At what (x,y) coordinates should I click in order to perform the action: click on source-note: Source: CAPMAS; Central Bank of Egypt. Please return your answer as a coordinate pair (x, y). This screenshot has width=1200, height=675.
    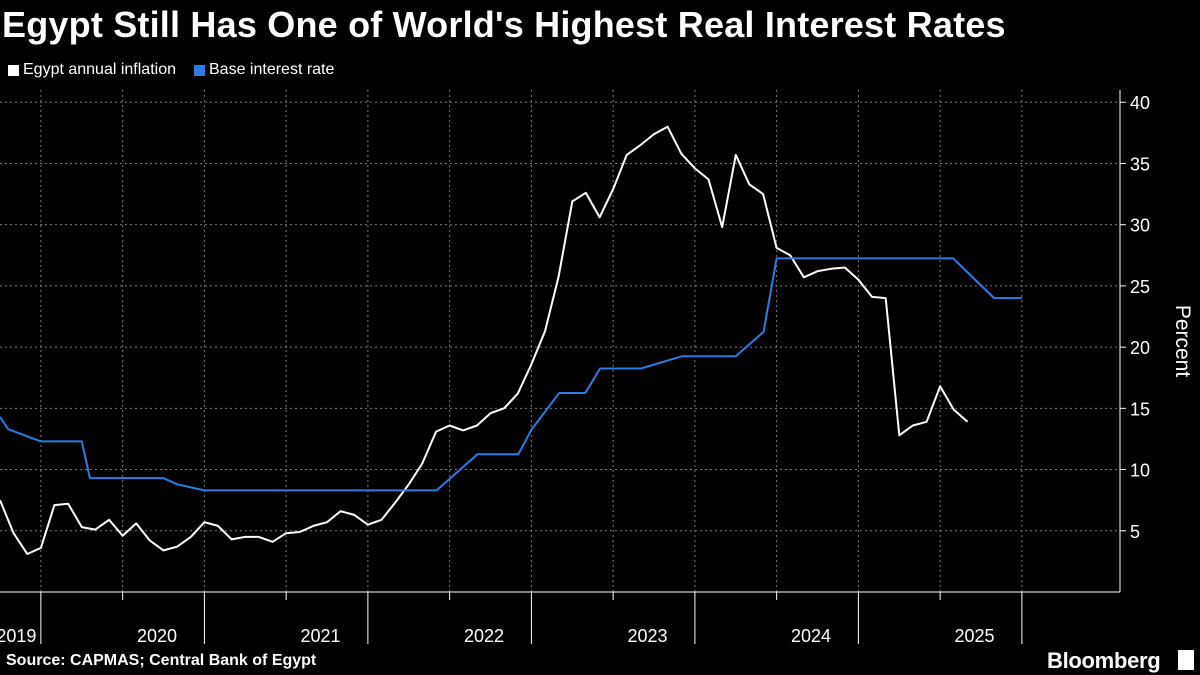
    Looking at the image, I should click on (161, 660).